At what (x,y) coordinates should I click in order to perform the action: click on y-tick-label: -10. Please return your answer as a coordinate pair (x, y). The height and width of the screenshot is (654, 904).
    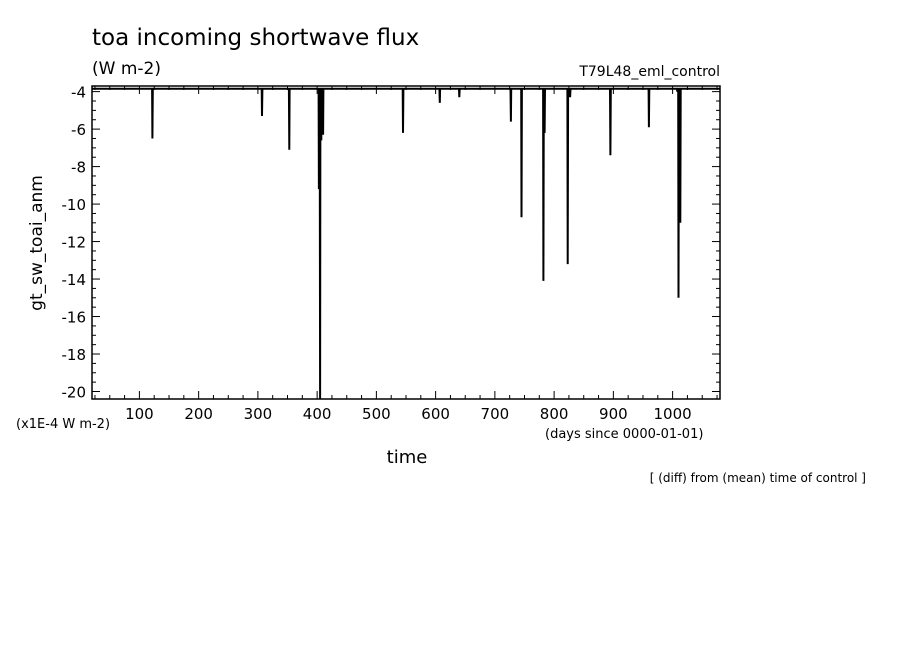
    Looking at the image, I should click on (74, 205).